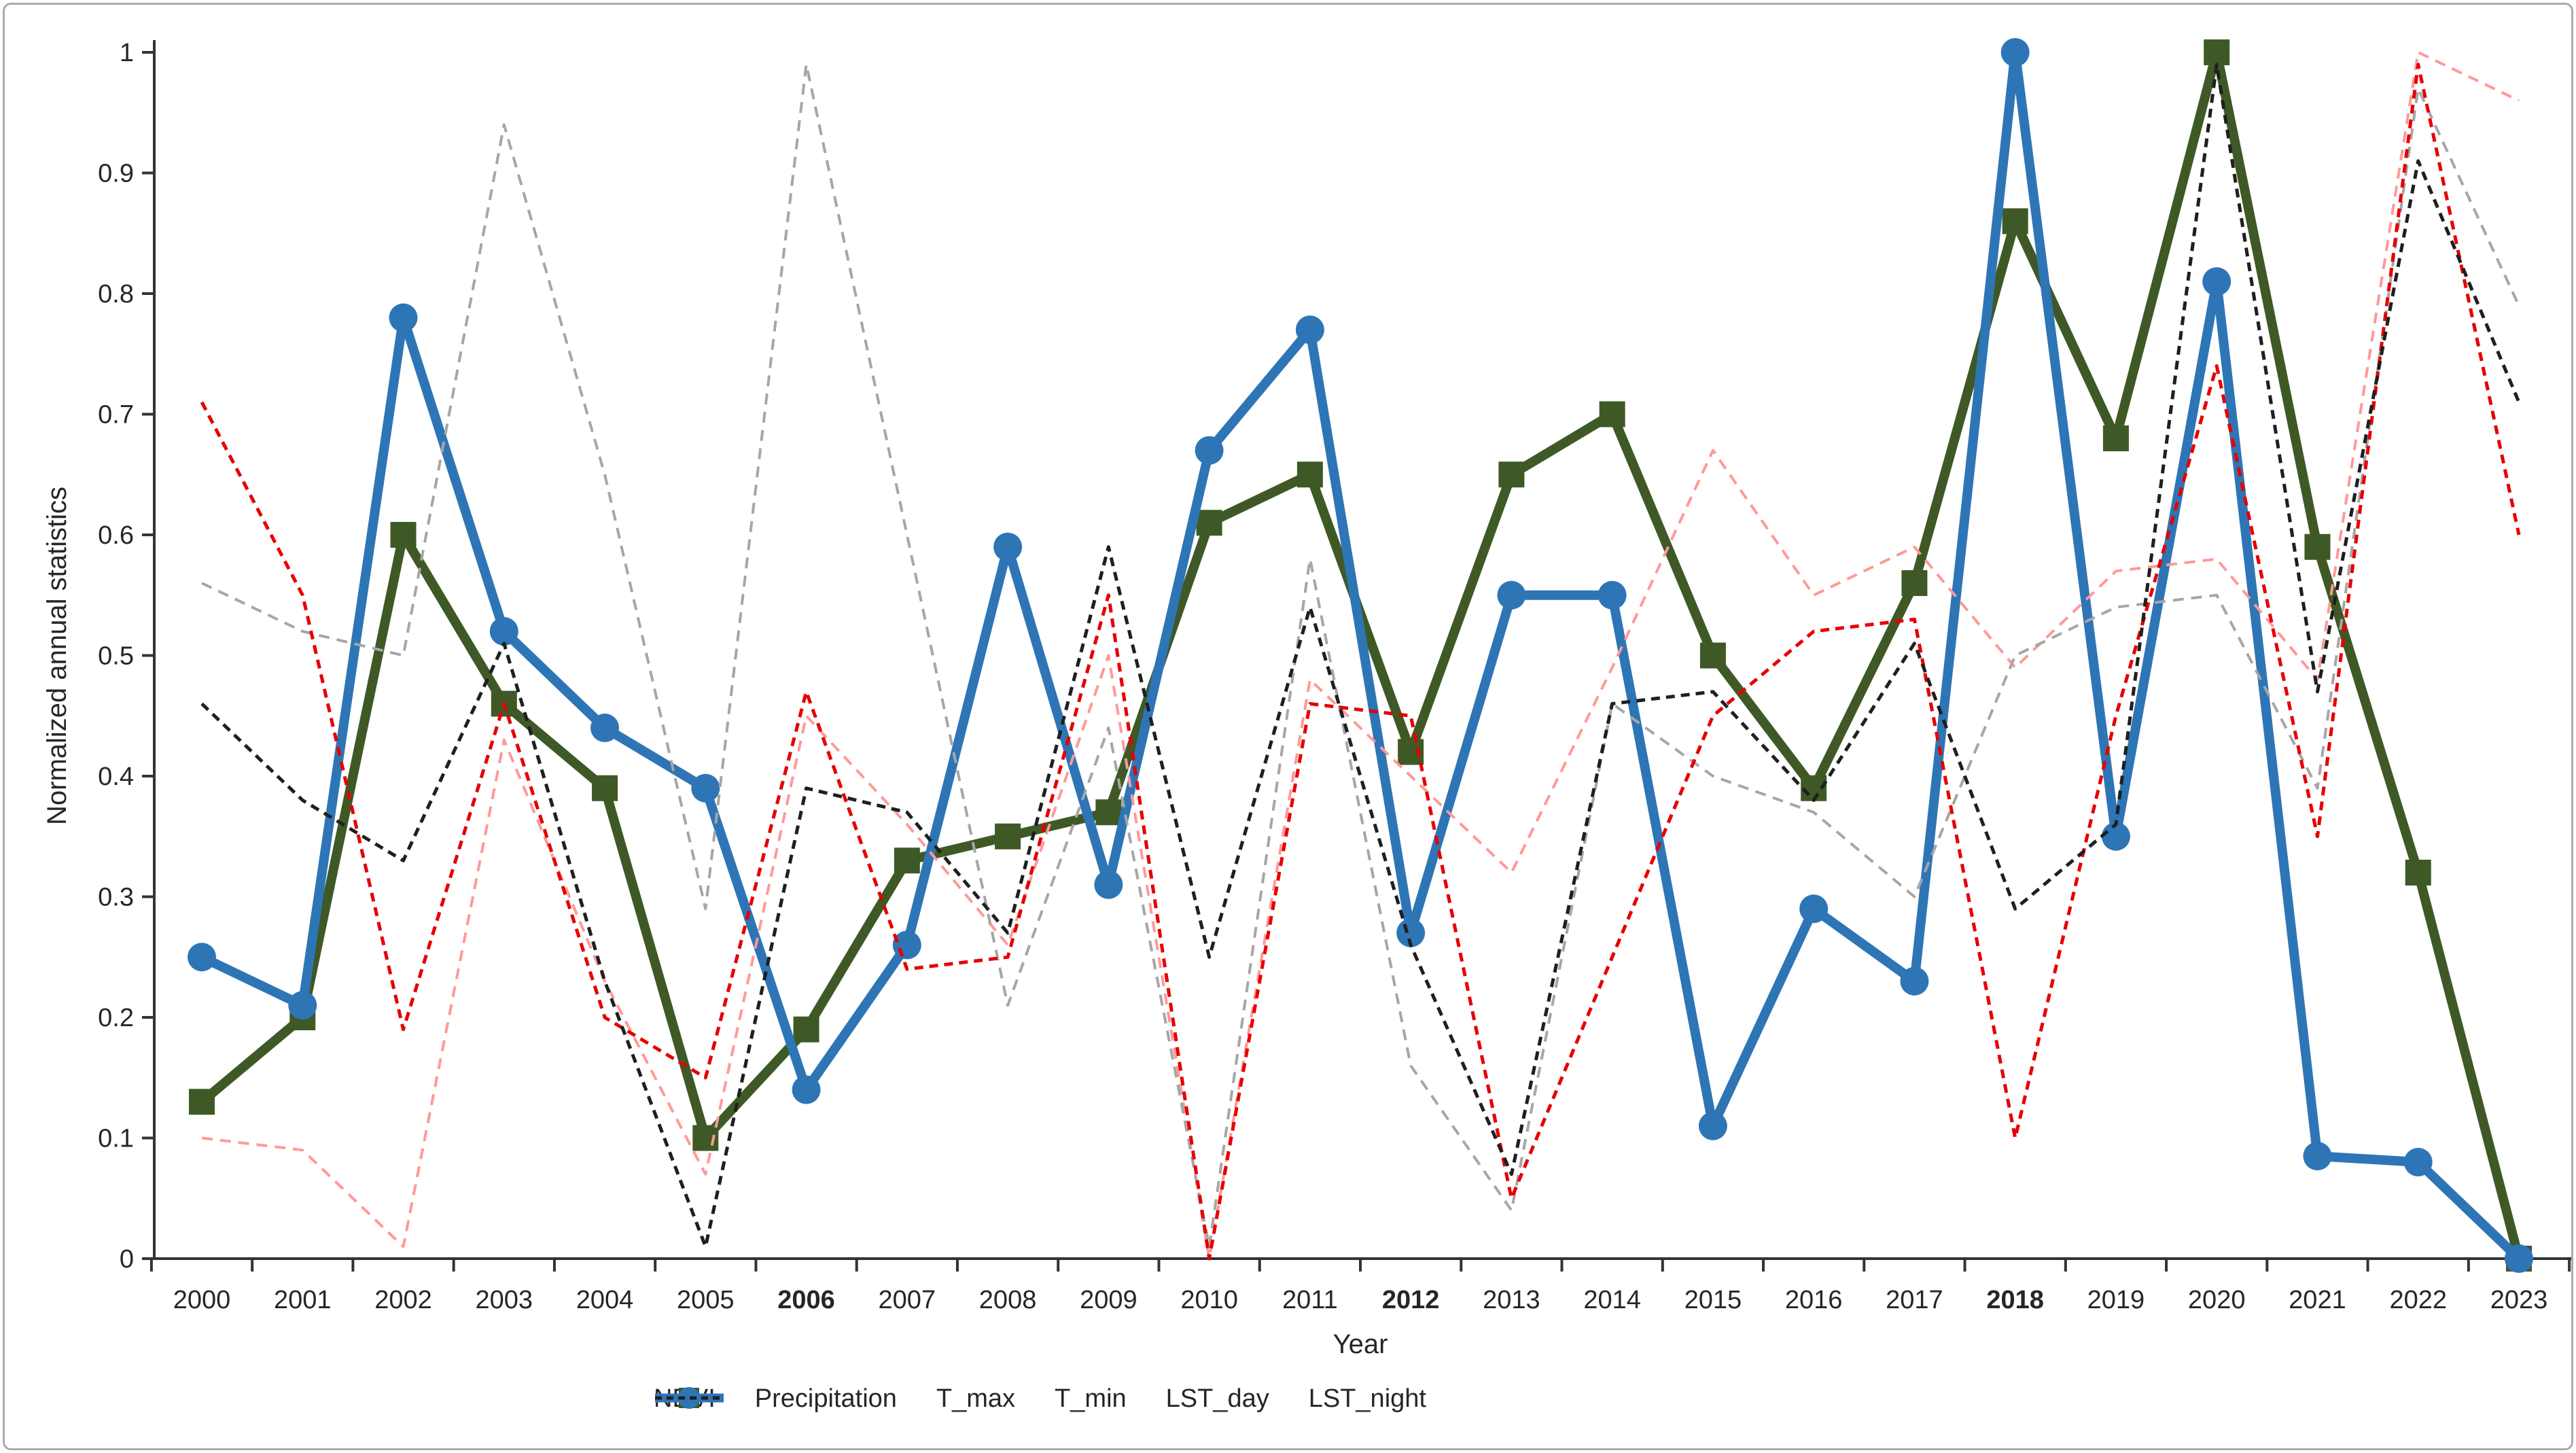 The image size is (2576, 1453). Describe the element at coordinates (1511, 1300) in the screenshot. I see `x-tick-label: 2013` at that location.